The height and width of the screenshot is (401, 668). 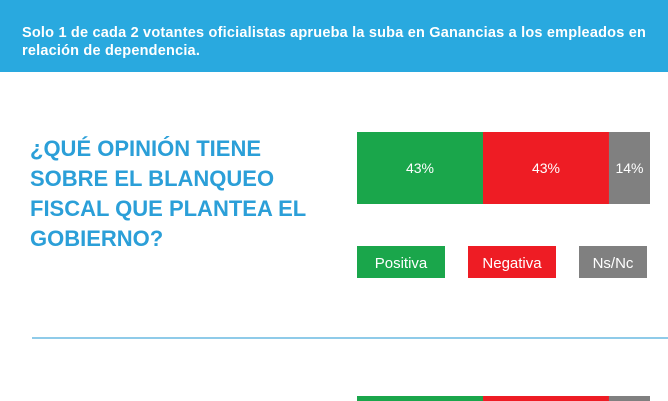 I want to click on legend-swatch-positiva, so click(x=401, y=262).